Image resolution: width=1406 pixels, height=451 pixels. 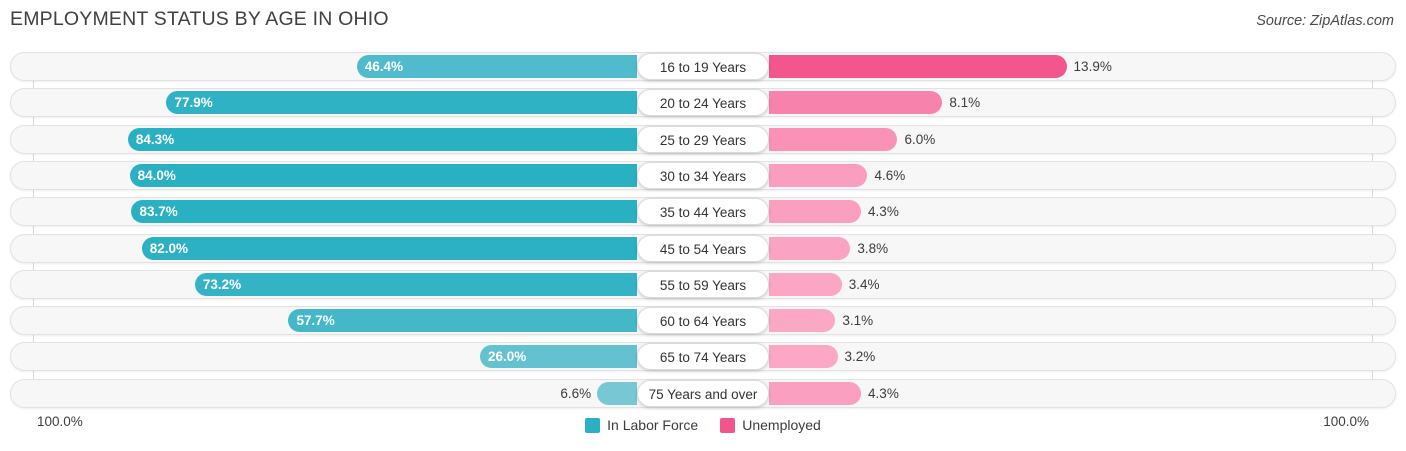 I want to click on category-label-pill: 65 to 74 Years, so click(x=703, y=357).